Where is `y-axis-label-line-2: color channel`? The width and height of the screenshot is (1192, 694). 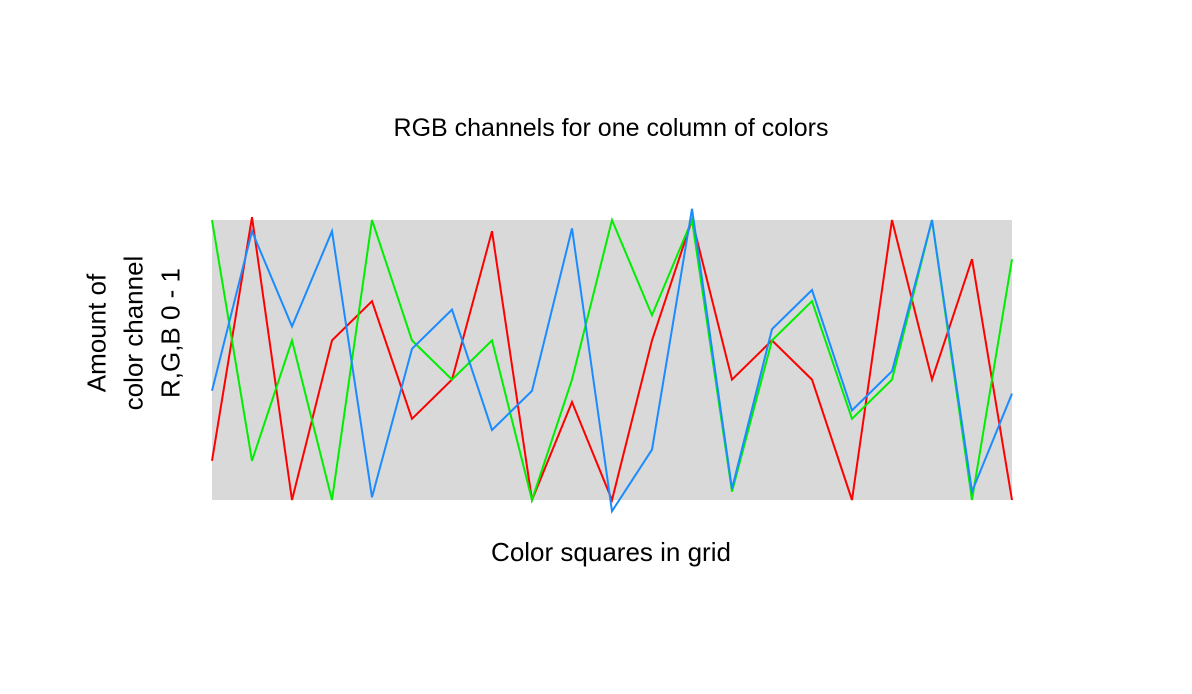 y-axis-label-line-2: color channel is located at coordinates (133, 333).